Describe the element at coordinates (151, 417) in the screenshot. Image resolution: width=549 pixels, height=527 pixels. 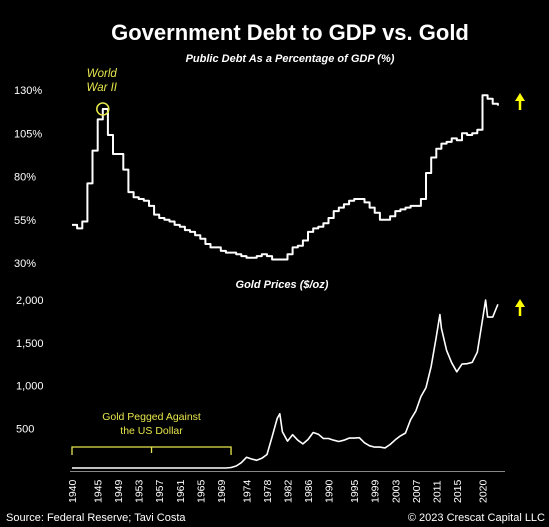
I see `gold-pegged-label: Gold Pegged Against` at that location.